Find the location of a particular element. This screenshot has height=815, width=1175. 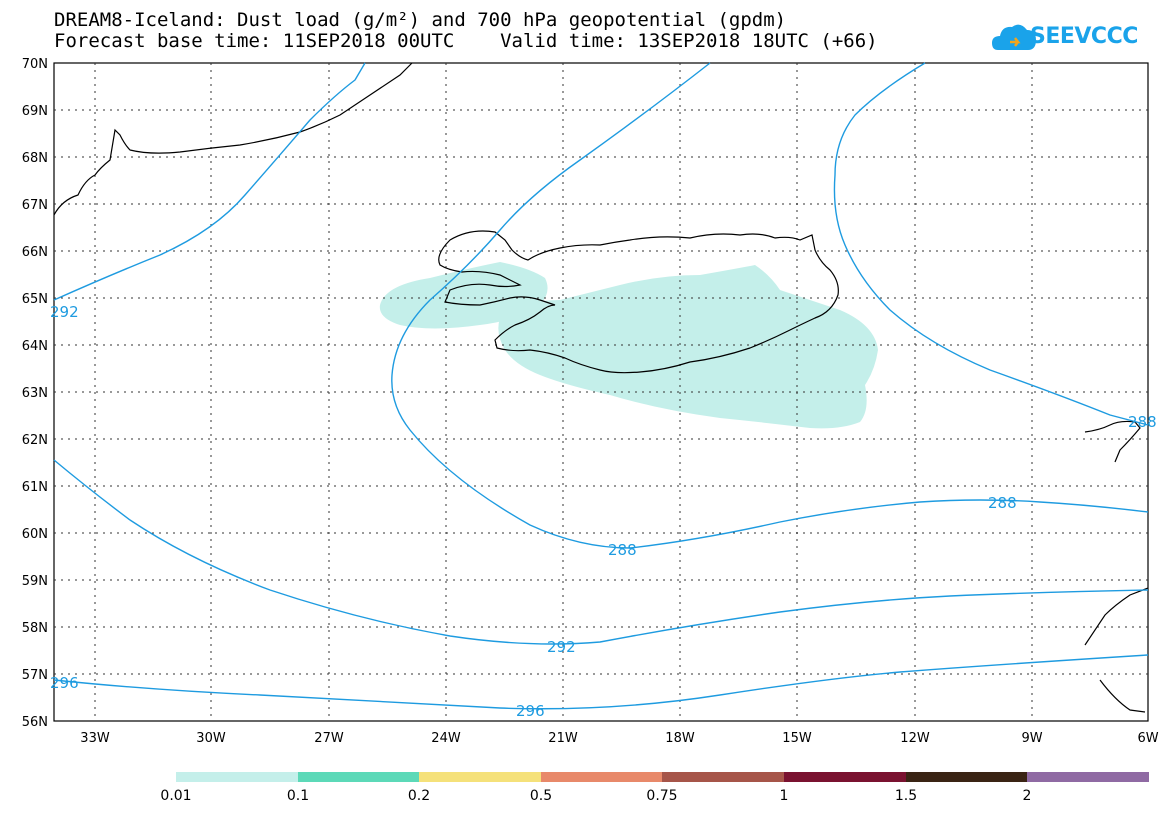

lon-label: 12W is located at coordinates (915, 738).